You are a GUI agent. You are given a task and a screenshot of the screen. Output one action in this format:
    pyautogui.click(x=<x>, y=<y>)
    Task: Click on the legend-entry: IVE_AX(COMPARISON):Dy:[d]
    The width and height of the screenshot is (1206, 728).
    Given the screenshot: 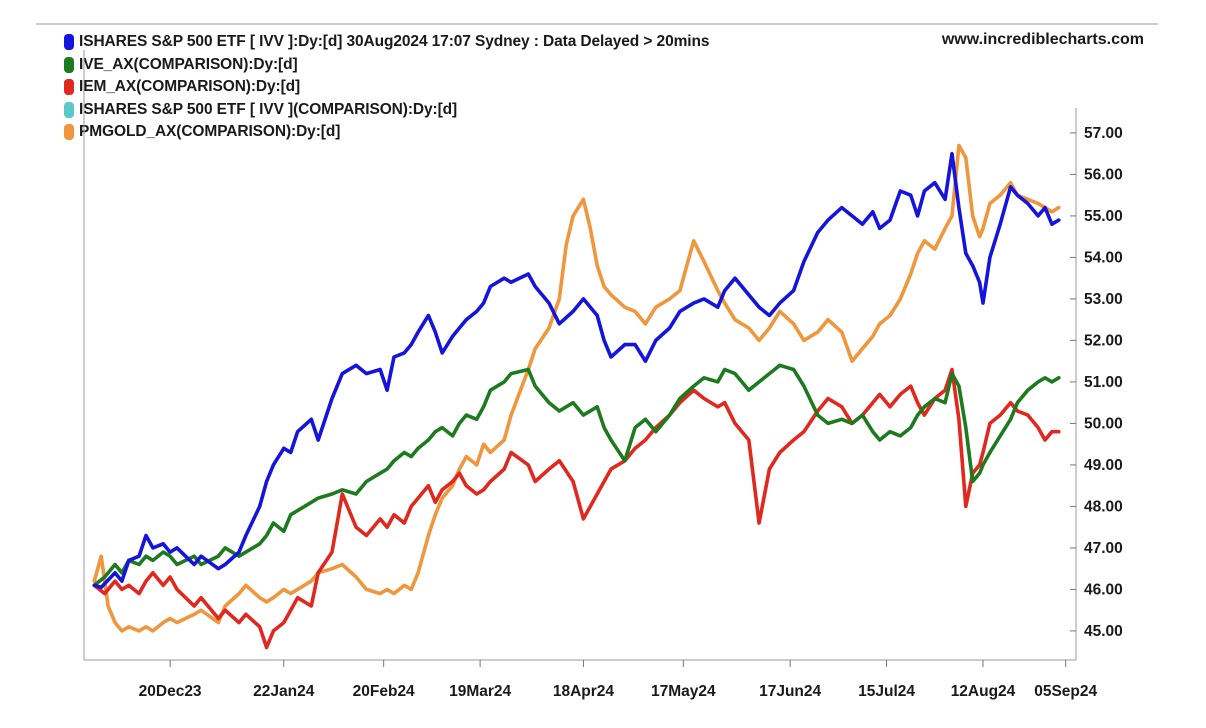 What is the action you would take?
    pyautogui.click(x=386, y=65)
    